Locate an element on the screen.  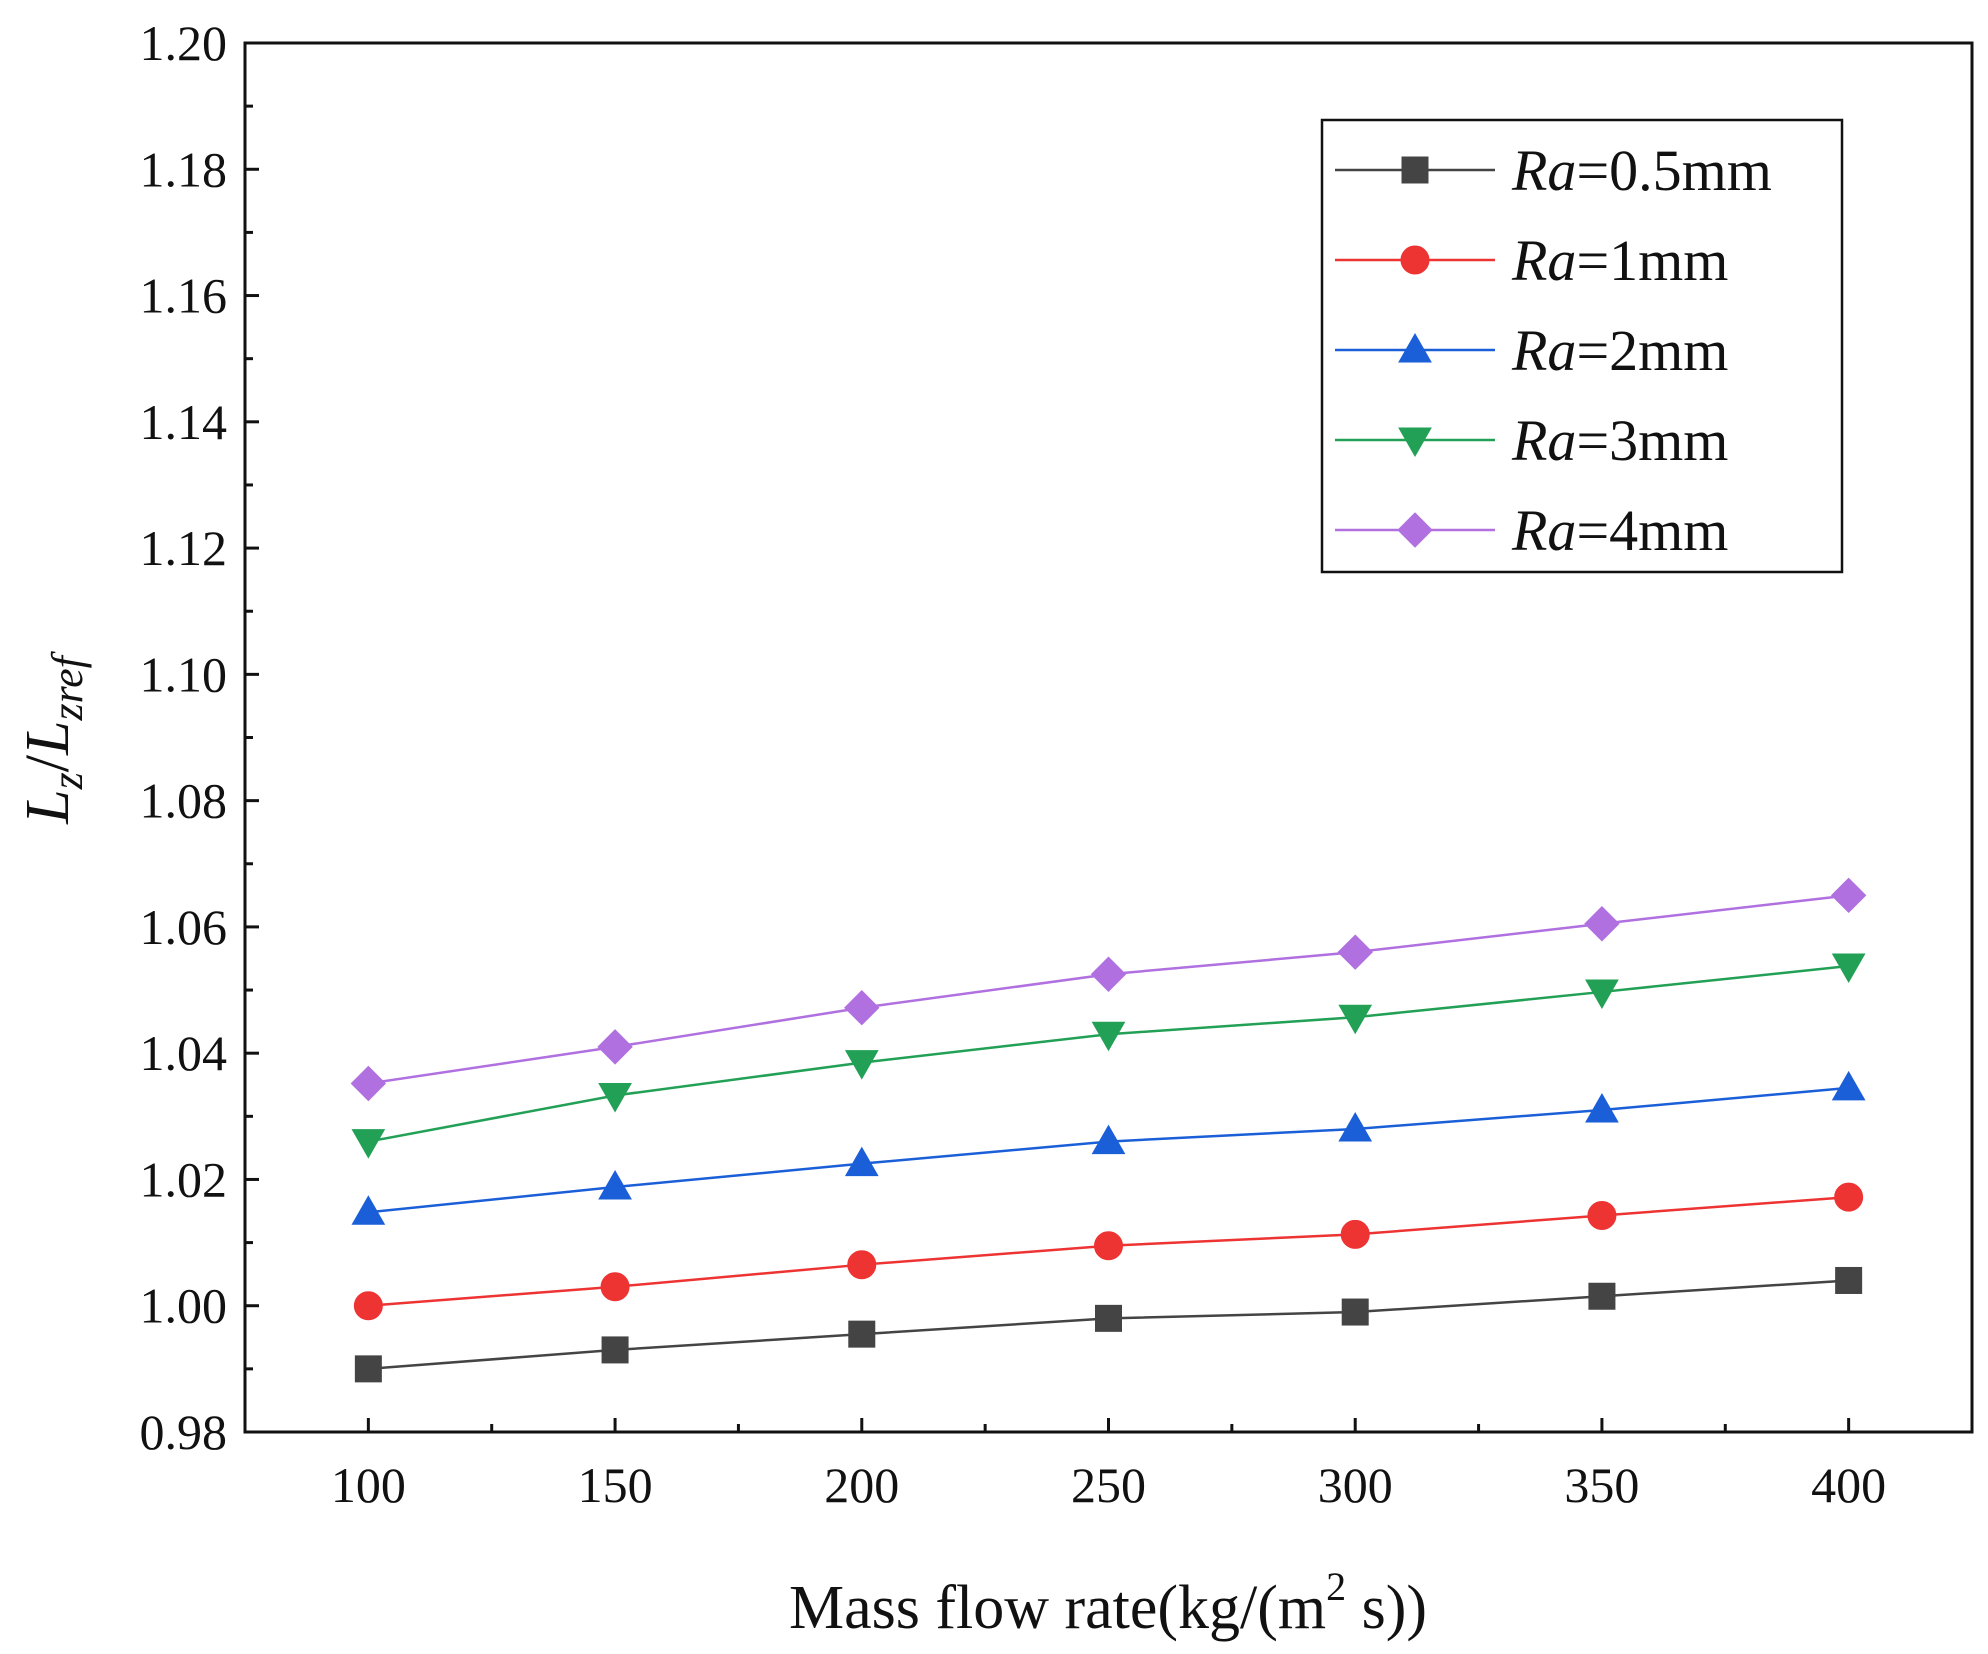
x-tick-label: 150 is located at coordinates (615, 1485).